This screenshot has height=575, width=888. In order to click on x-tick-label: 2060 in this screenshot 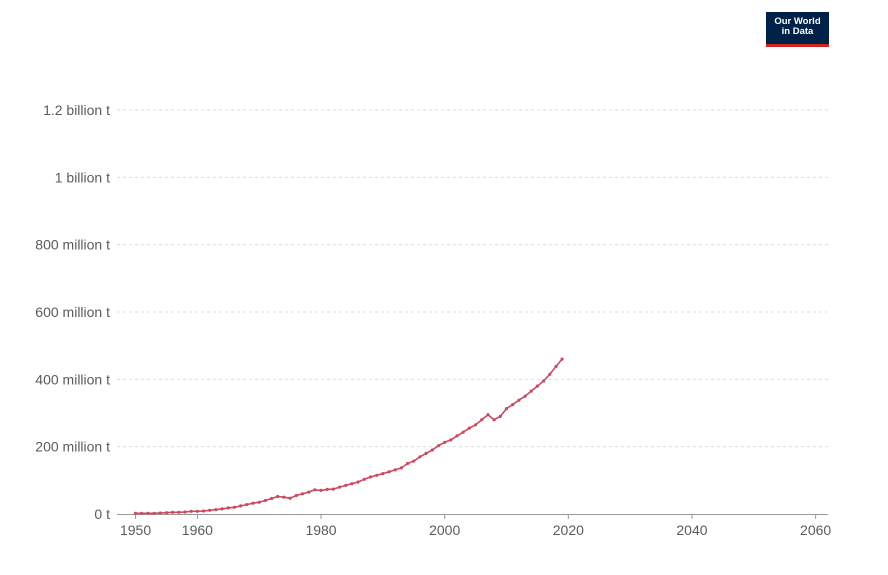, I will do `click(815, 530)`.